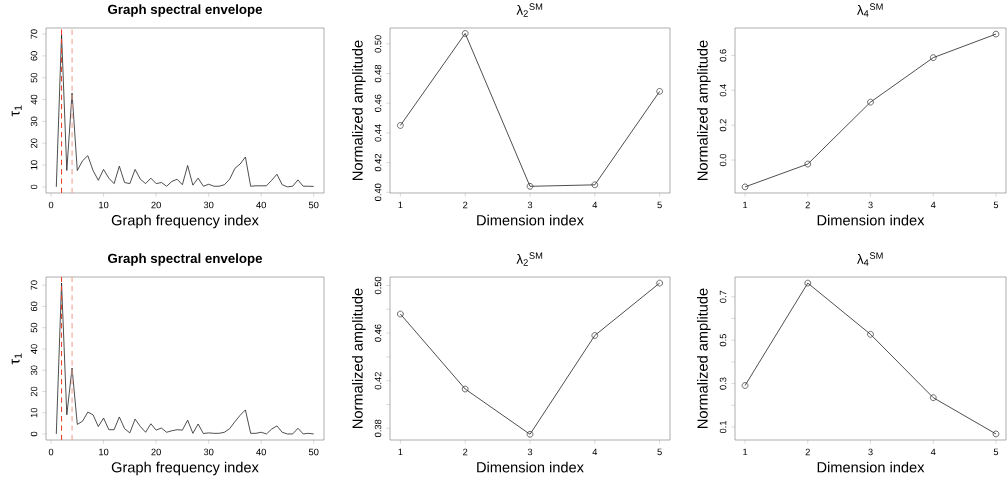 The height and width of the screenshot is (487, 1008). Describe the element at coordinates (723, 90) in the screenshot. I see `y-tick-label: 0.4` at that location.